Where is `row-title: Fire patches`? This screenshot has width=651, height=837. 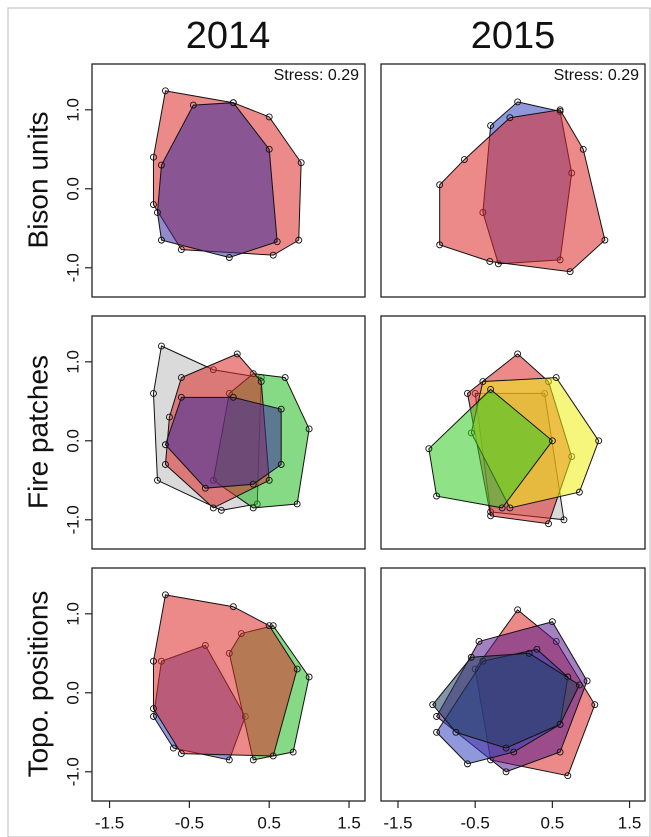 row-title: Fire patches is located at coordinates (37, 432).